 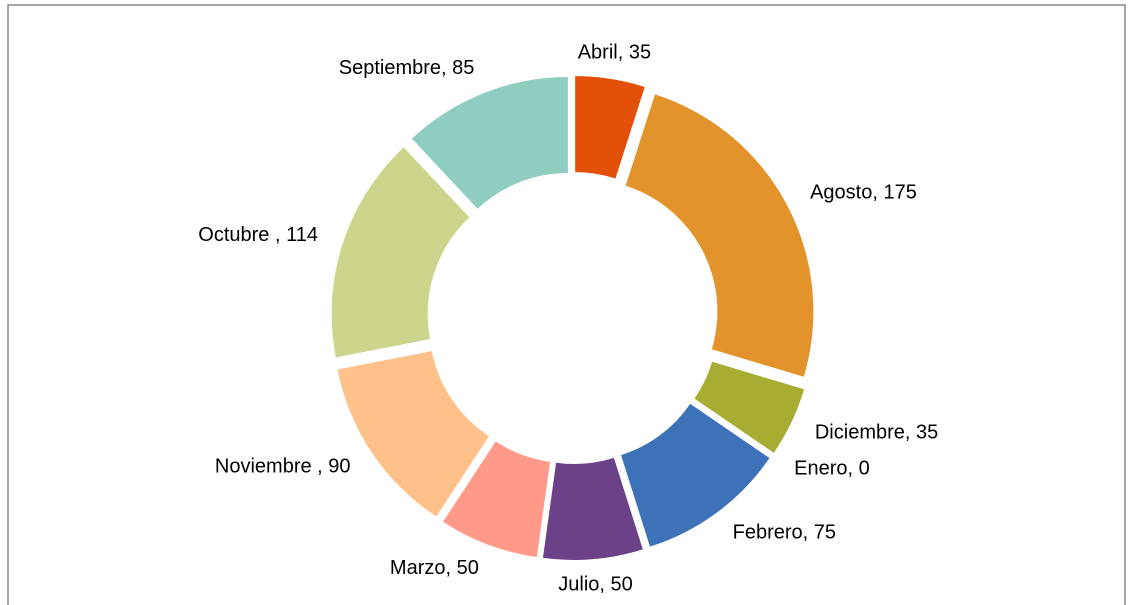 I want to click on data-label: Abril, 35, so click(x=614, y=52).